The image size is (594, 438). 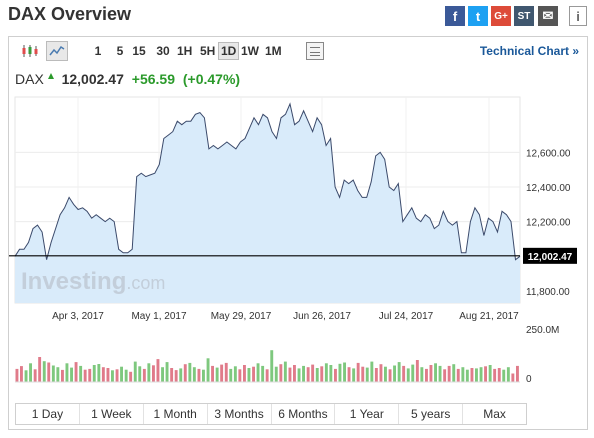 What do you see at coordinates (455, 16) in the screenshot?
I see `facebook-icon: f` at bounding box center [455, 16].